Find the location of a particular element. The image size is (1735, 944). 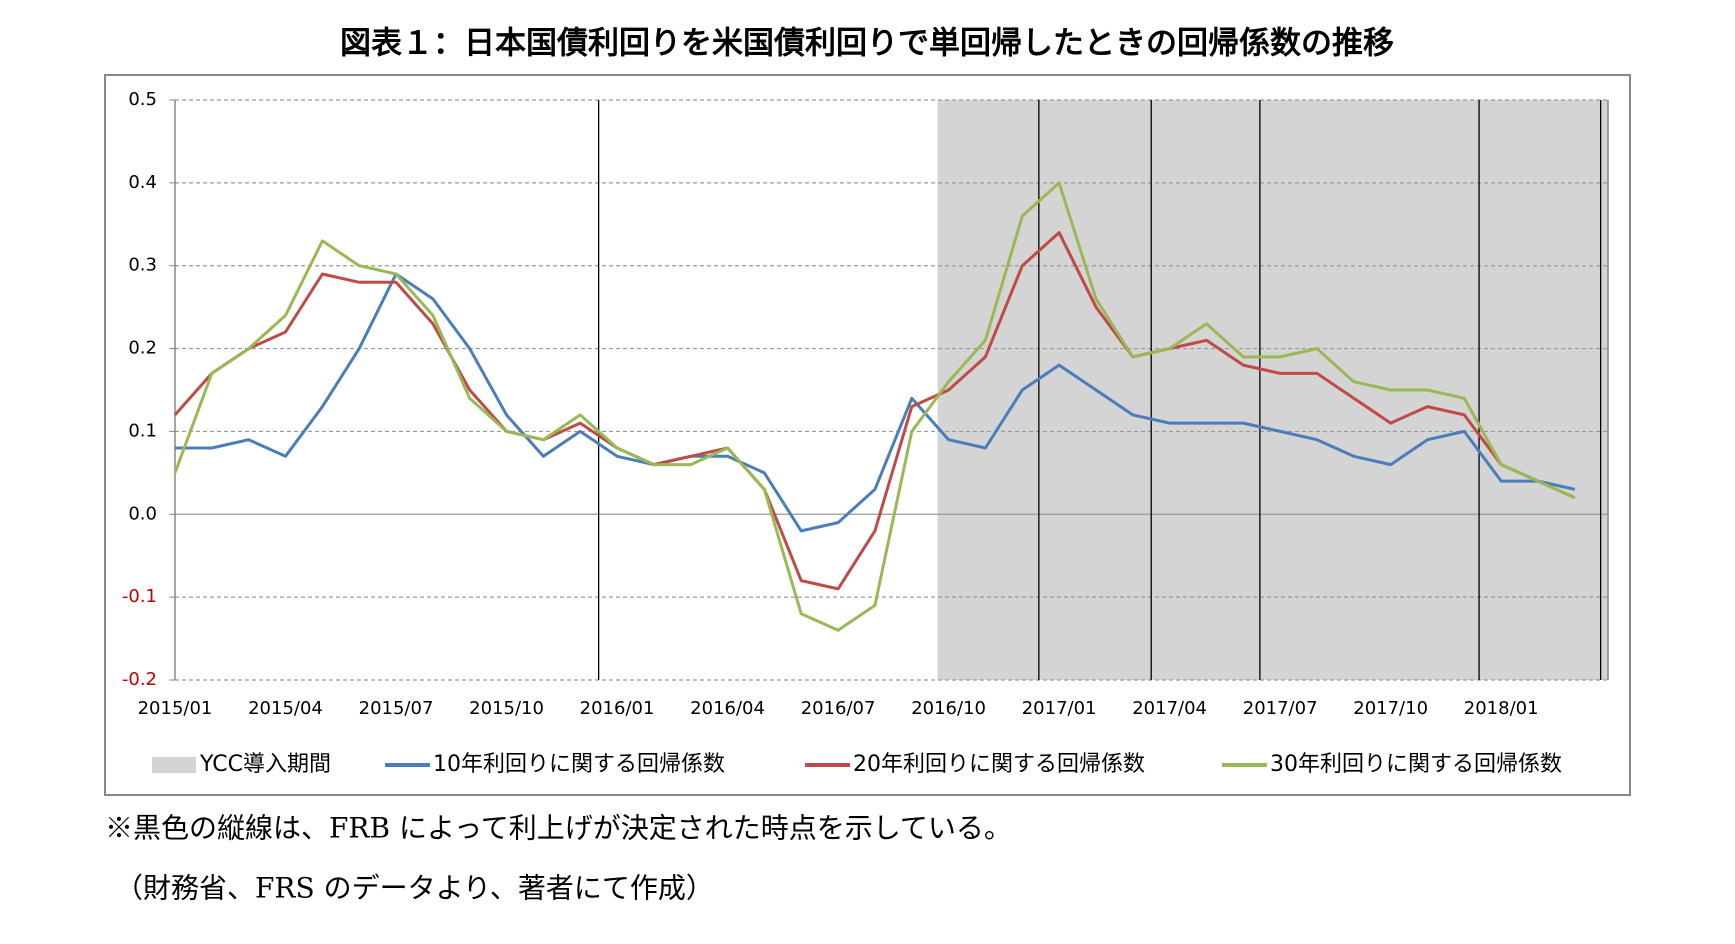

x-tick-label: 2018/01 is located at coordinates (1501, 708).